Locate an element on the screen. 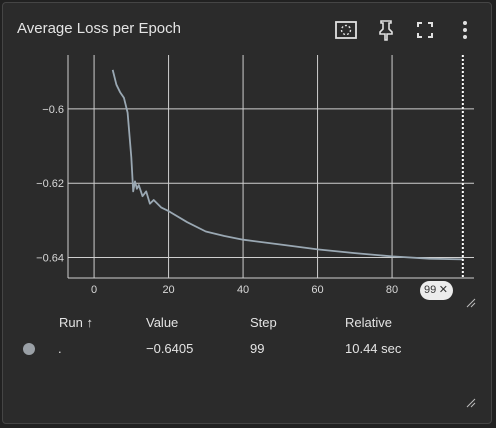 The width and height of the screenshot is (496, 428). row-relative: 10.44 sec is located at coordinates (373, 348).